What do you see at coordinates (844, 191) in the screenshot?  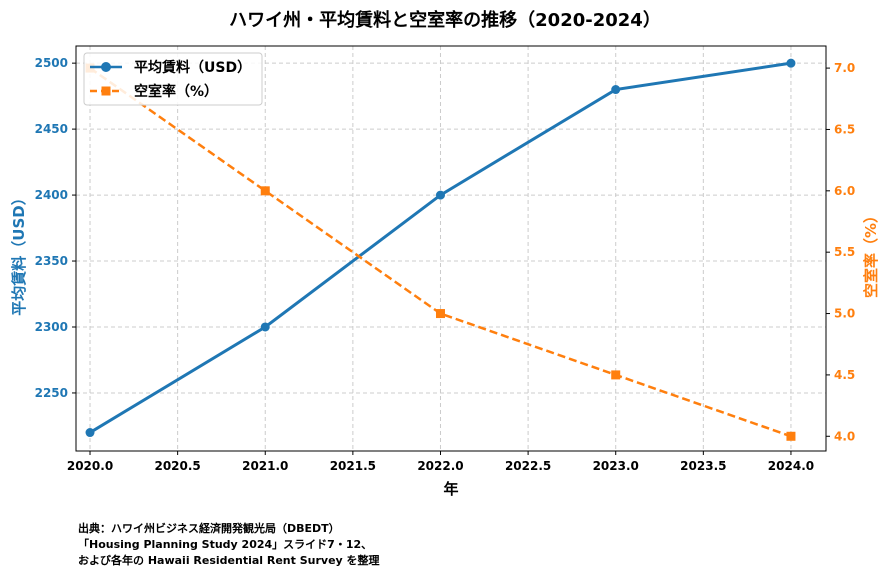 I see `y-right-tick-label: 6.0` at bounding box center [844, 191].